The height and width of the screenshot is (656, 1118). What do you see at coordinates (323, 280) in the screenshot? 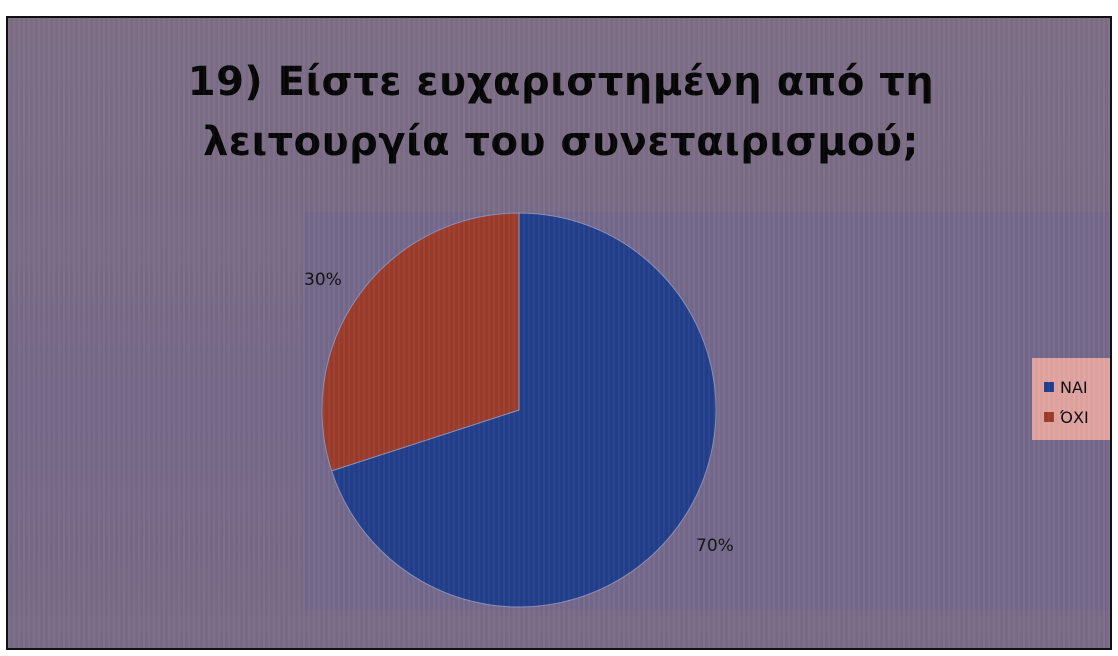
I see `data-label-ochi: 30%` at bounding box center [323, 280].